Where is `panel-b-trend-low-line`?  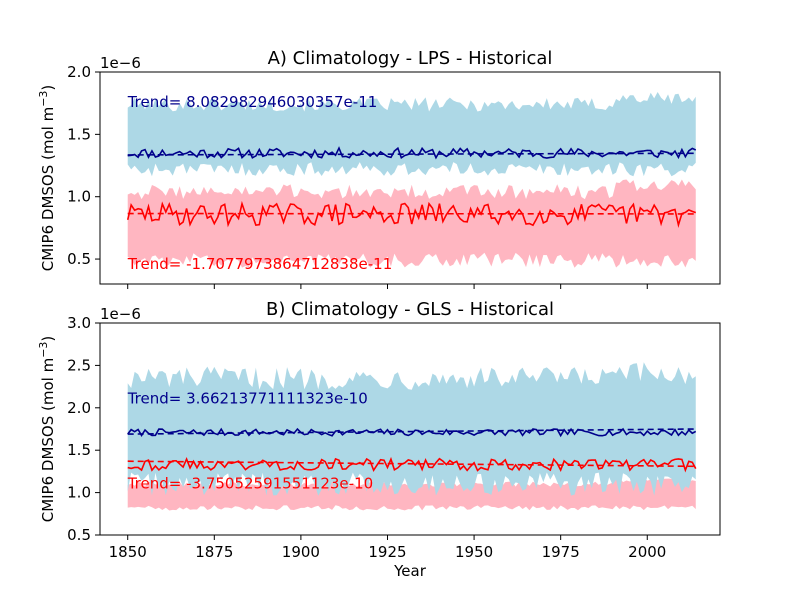 panel-b-trend-low-line is located at coordinates (411, 464).